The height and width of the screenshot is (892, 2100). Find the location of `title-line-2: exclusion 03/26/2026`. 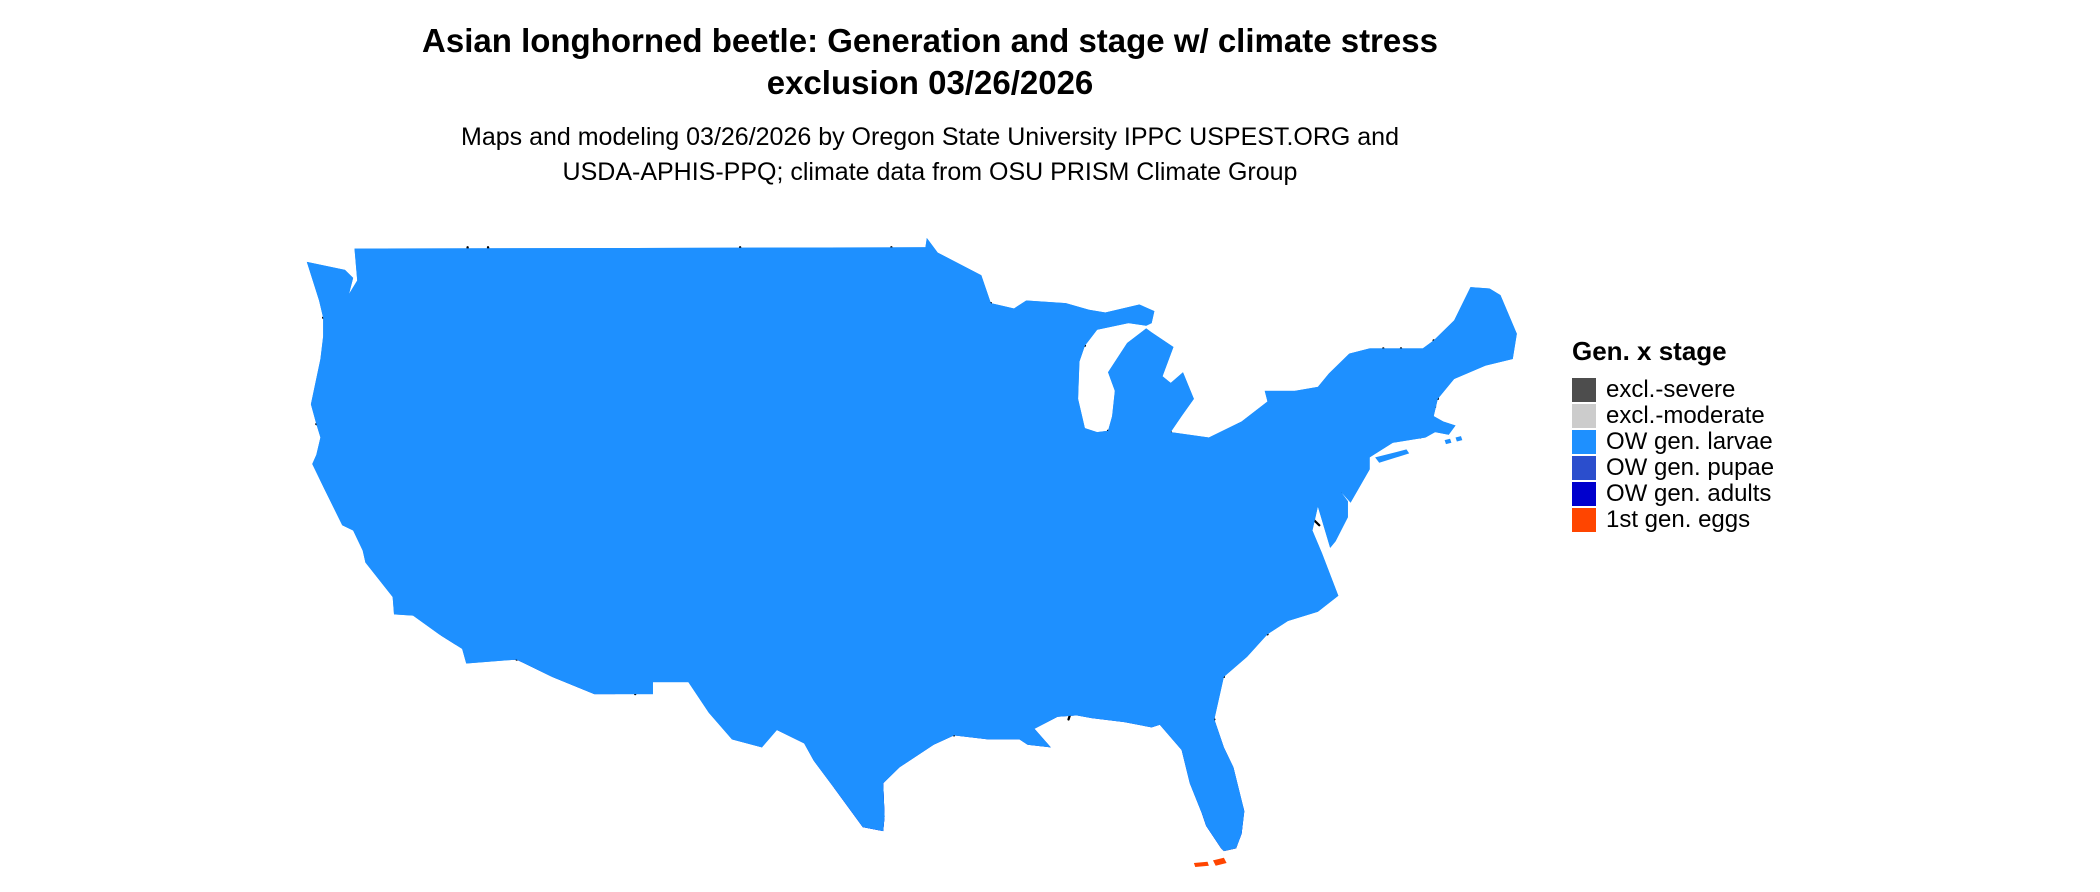

title-line-2: exclusion 03/26/2026 is located at coordinates (930, 82).